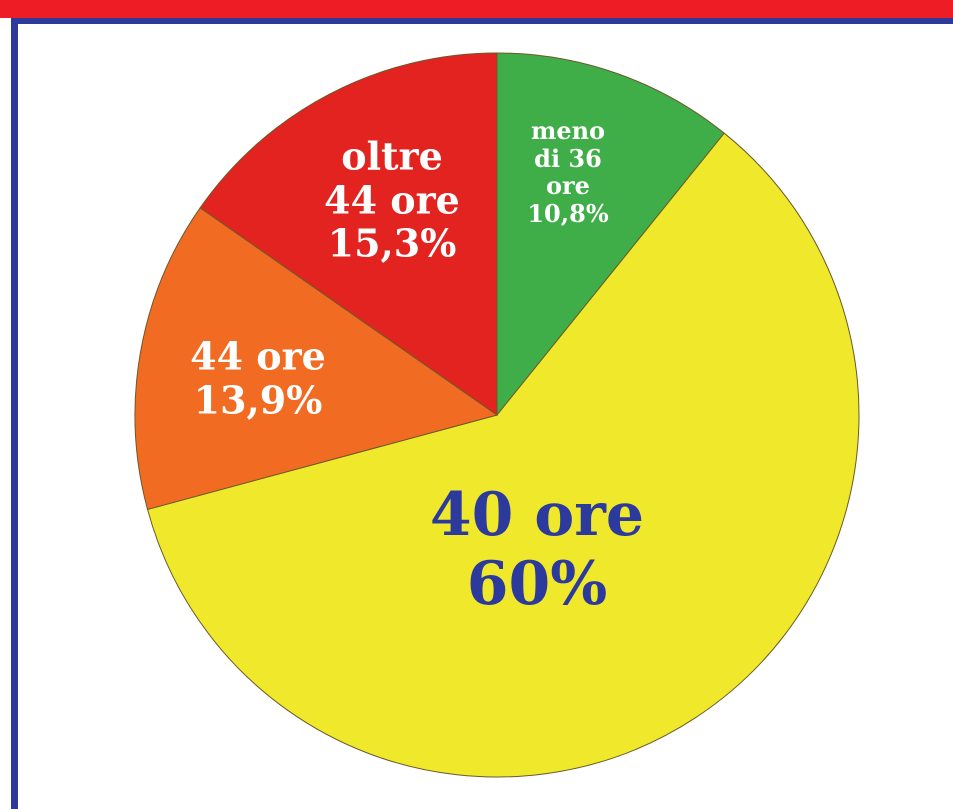 This screenshot has width=953, height=809. What do you see at coordinates (537, 515) in the screenshot?
I see `category-label: 40 ore` at bounding box center [537, 515].